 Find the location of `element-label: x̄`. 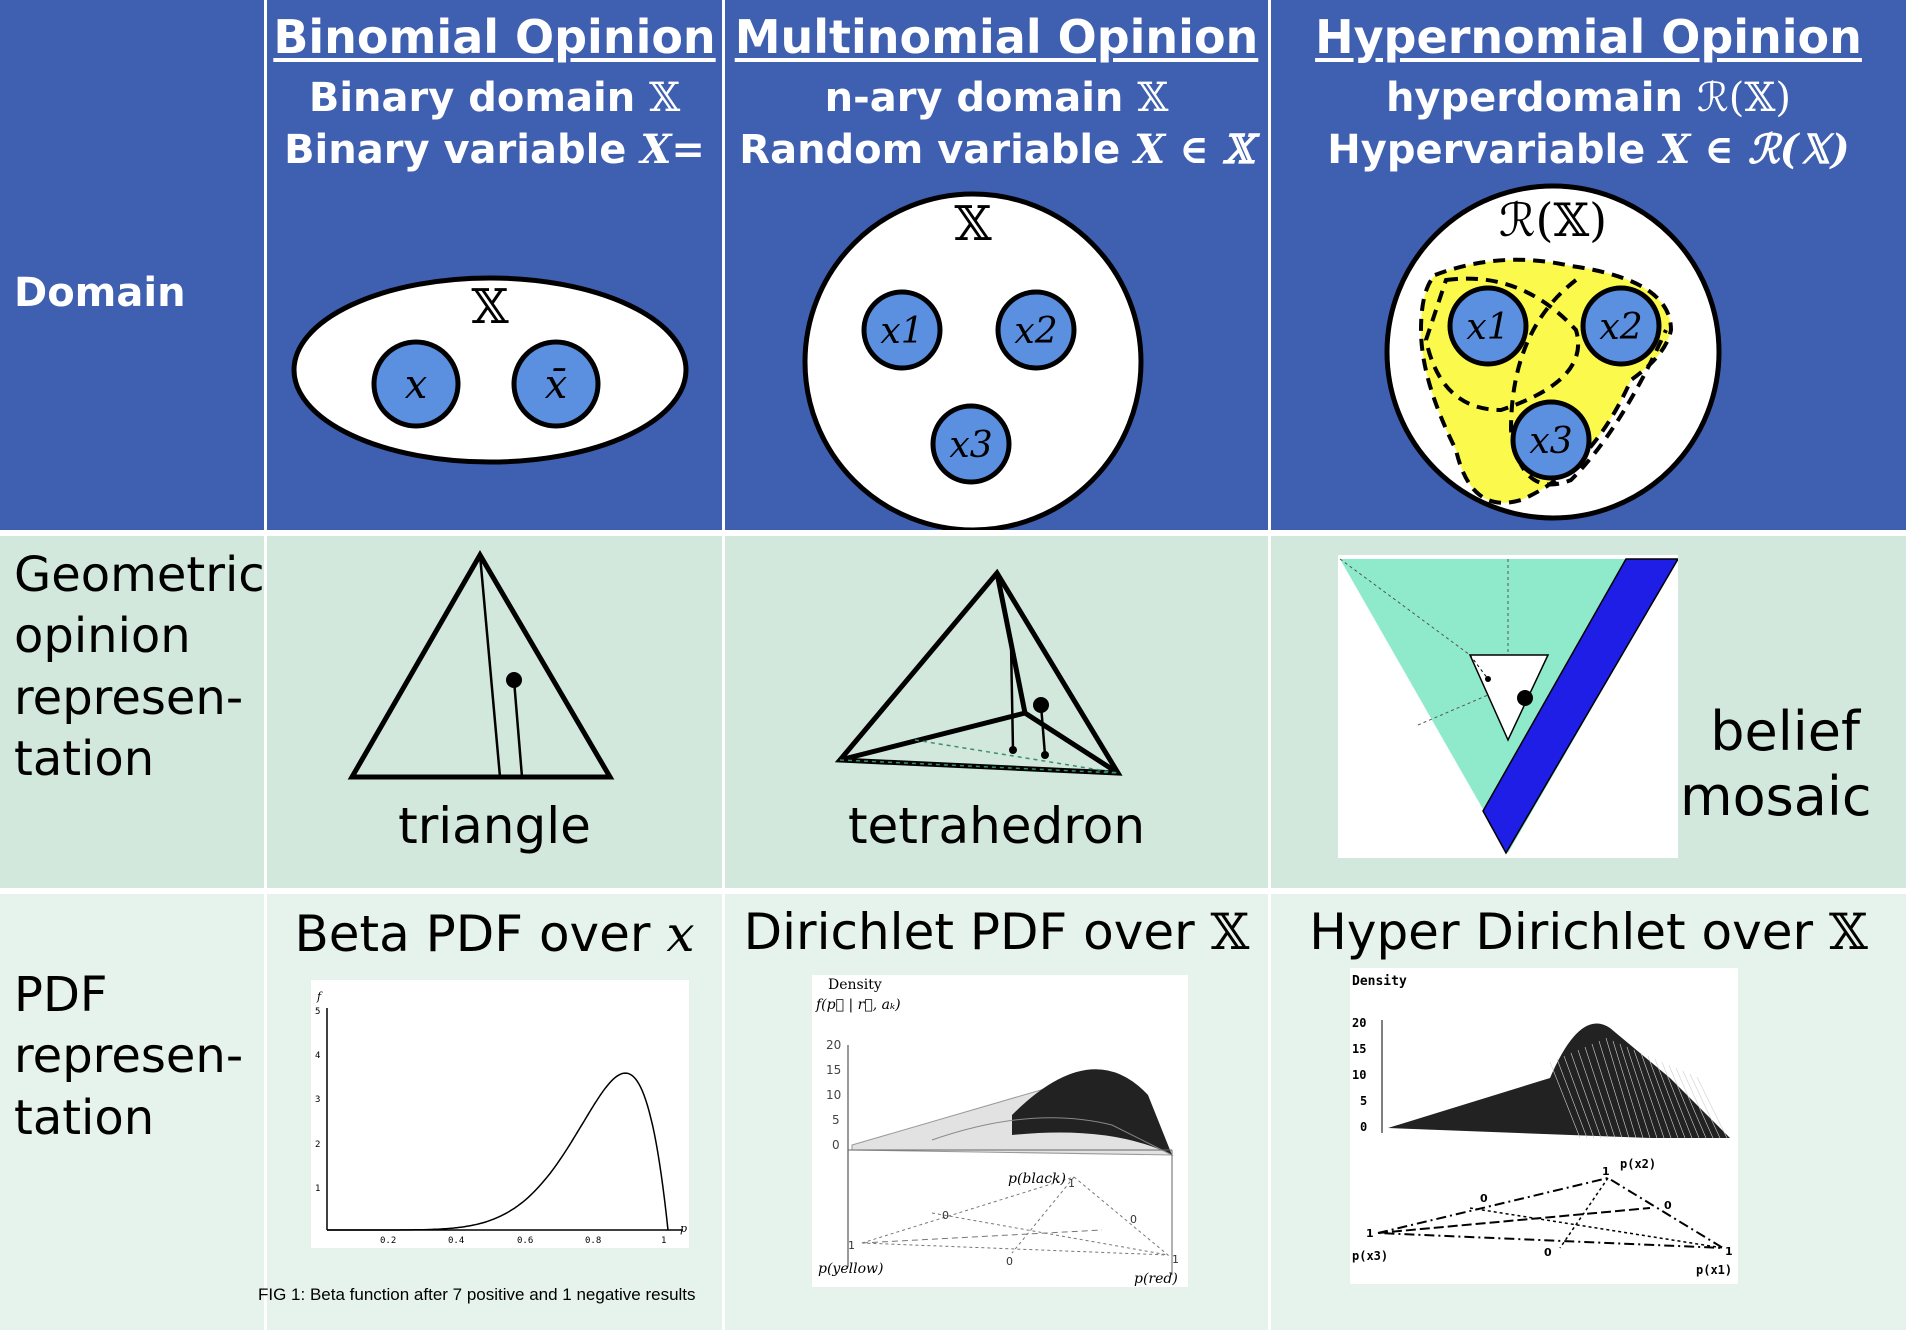

element-label: x̄ is located at coordinates (556, 385).